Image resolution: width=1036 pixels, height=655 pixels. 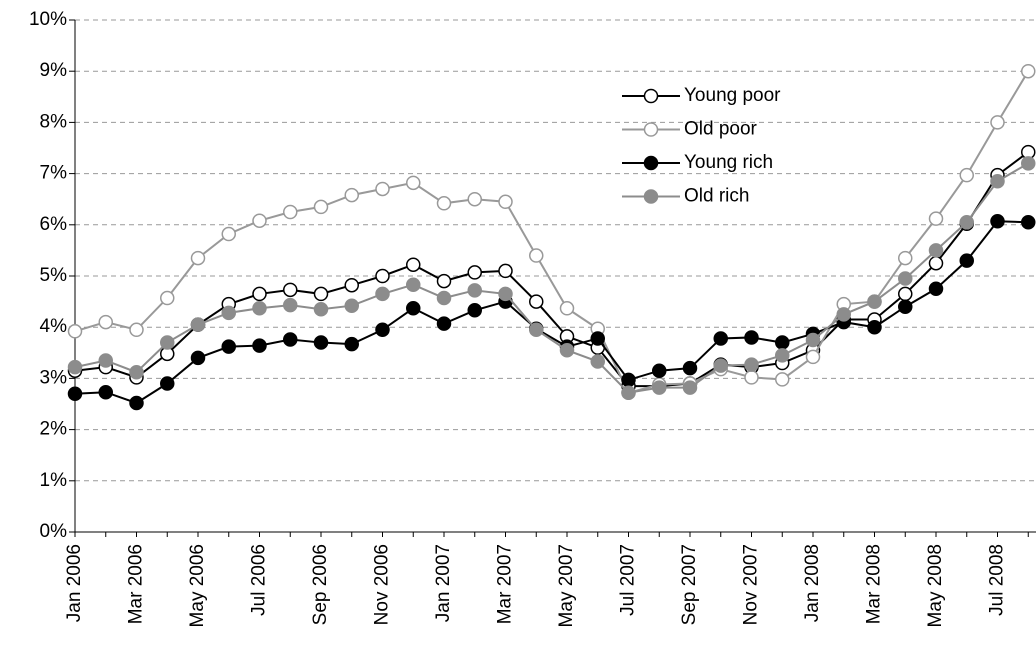 What do you see at coordinates (54, 429) in the screenshot?
I see `y-tick-label: 2%` at bounding box center [54, 429].